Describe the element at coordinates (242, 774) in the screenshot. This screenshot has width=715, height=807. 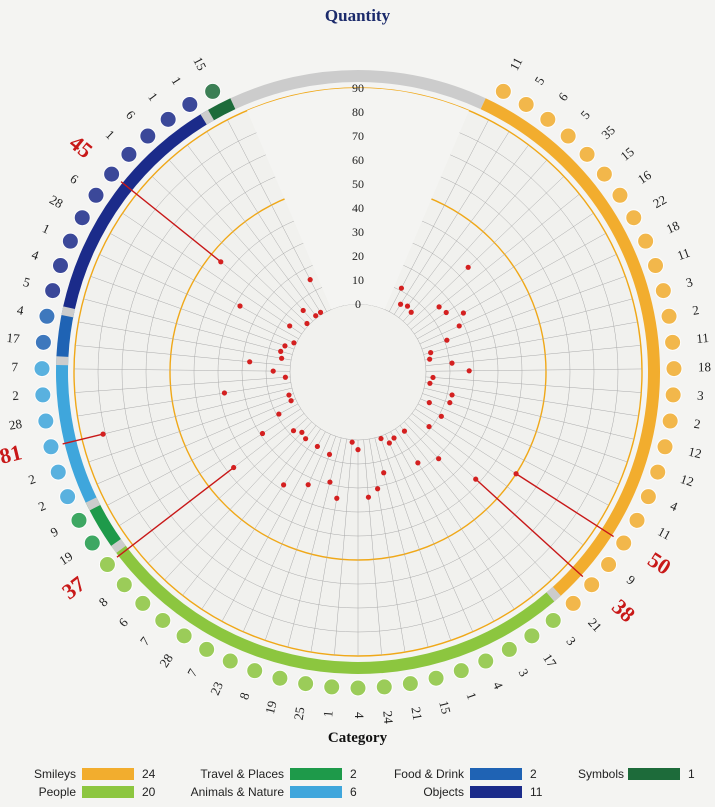
I see `legend-label: Travel & Places` at that location.